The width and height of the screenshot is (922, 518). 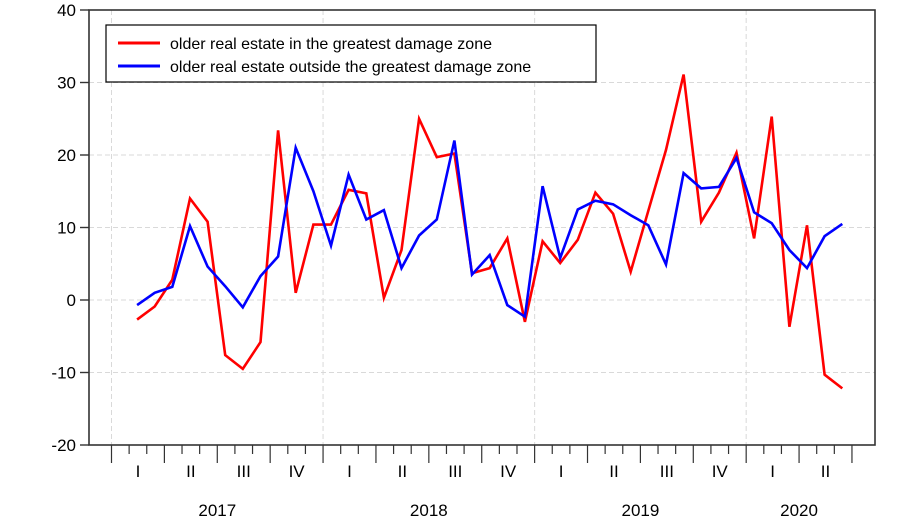 What do you see at coordinates (66, 228) in the screenshot?
I see `y-tick-label: 10` at bounding box center [66, 228].